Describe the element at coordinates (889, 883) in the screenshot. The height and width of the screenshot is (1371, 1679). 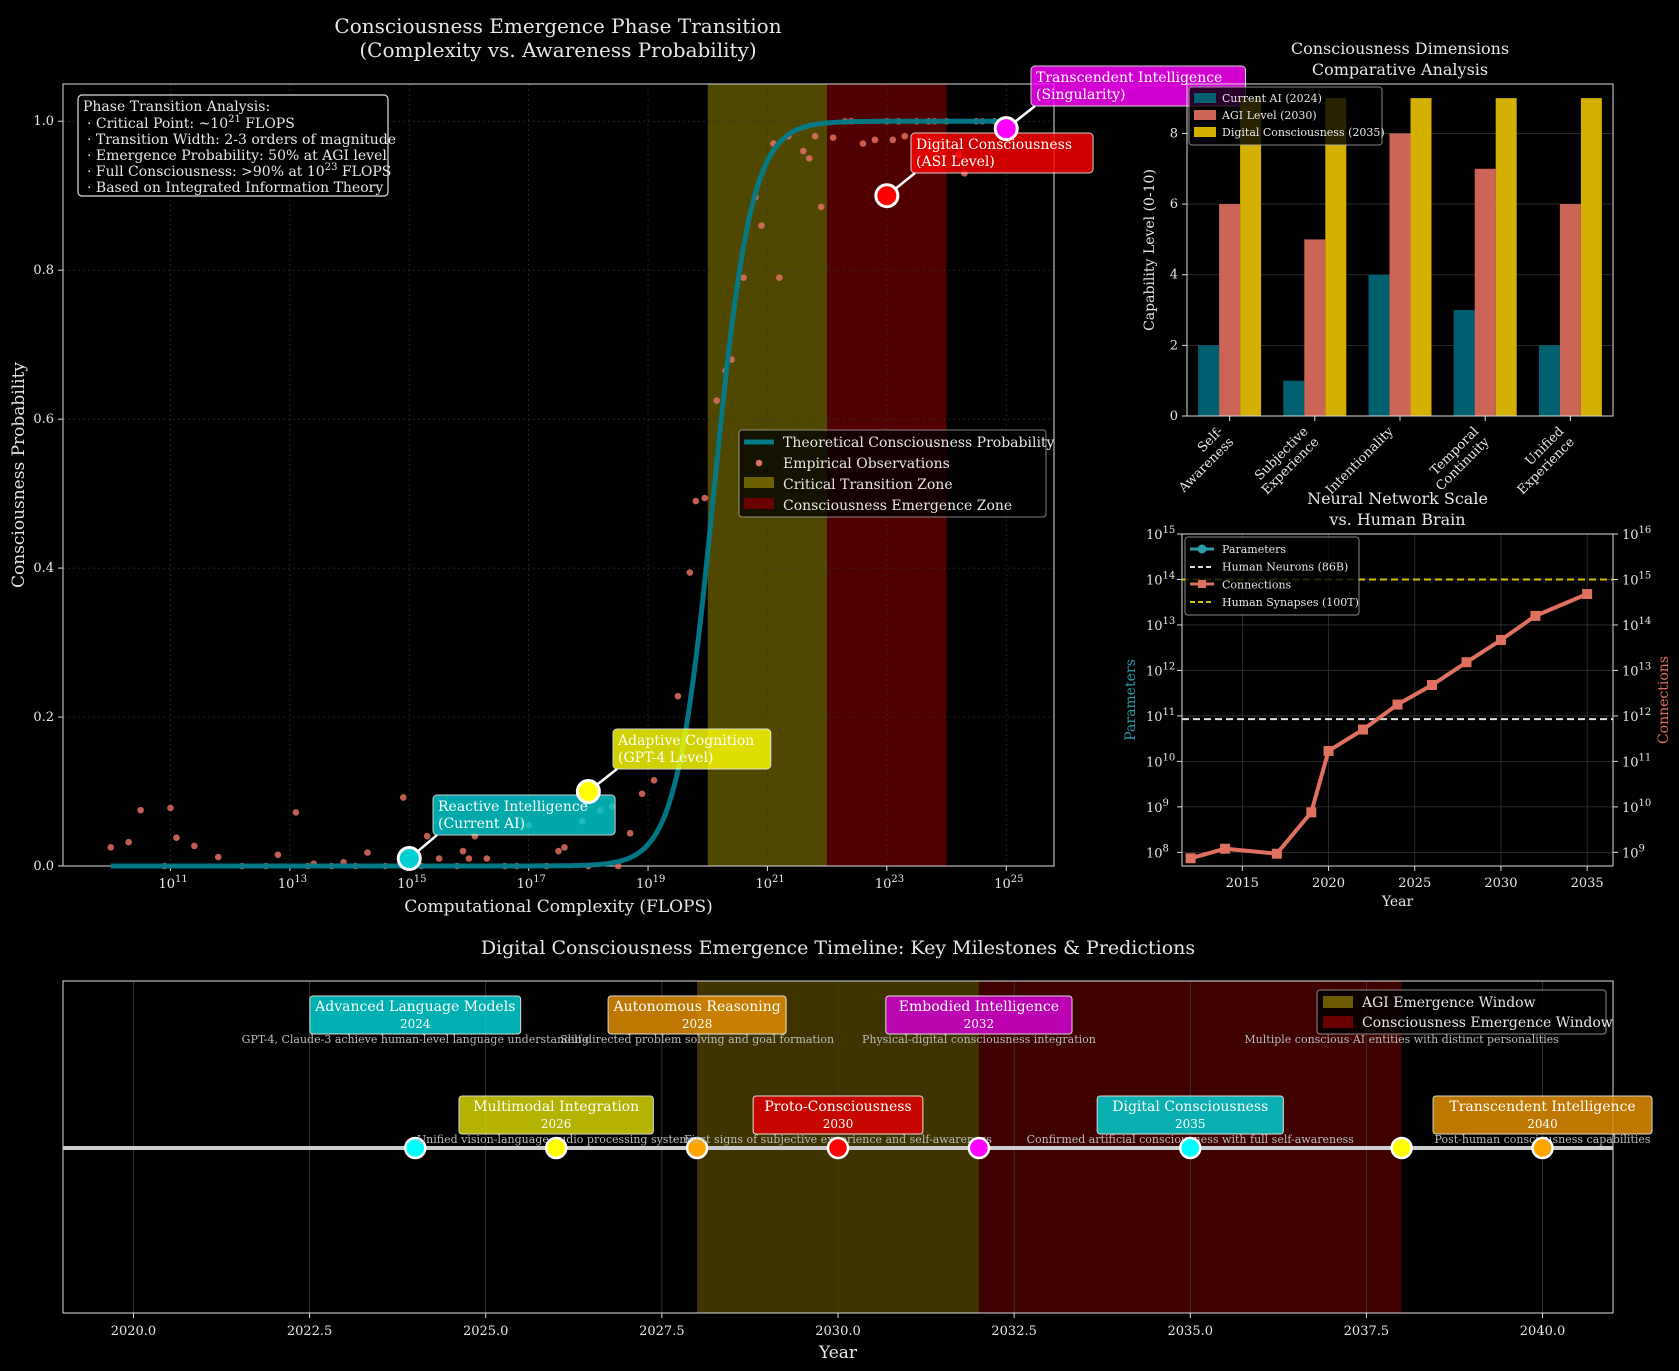
I see `x-tick-label: 1023` at that location.